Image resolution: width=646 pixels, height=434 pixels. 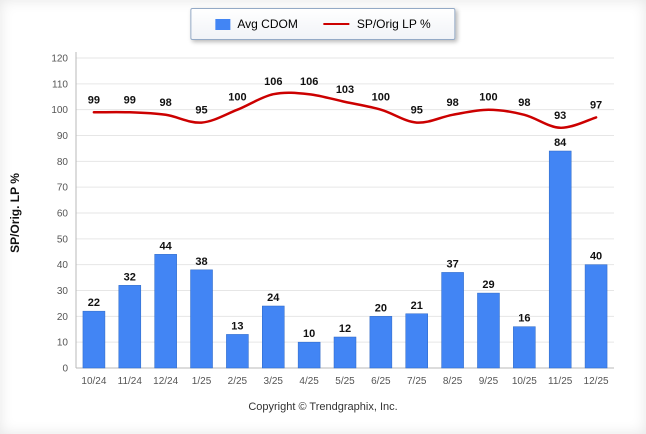 What do you see at coordinates (237, 326) in the screenshot?
I see `bar-value-label: 13` at bounding box center [237, 326].